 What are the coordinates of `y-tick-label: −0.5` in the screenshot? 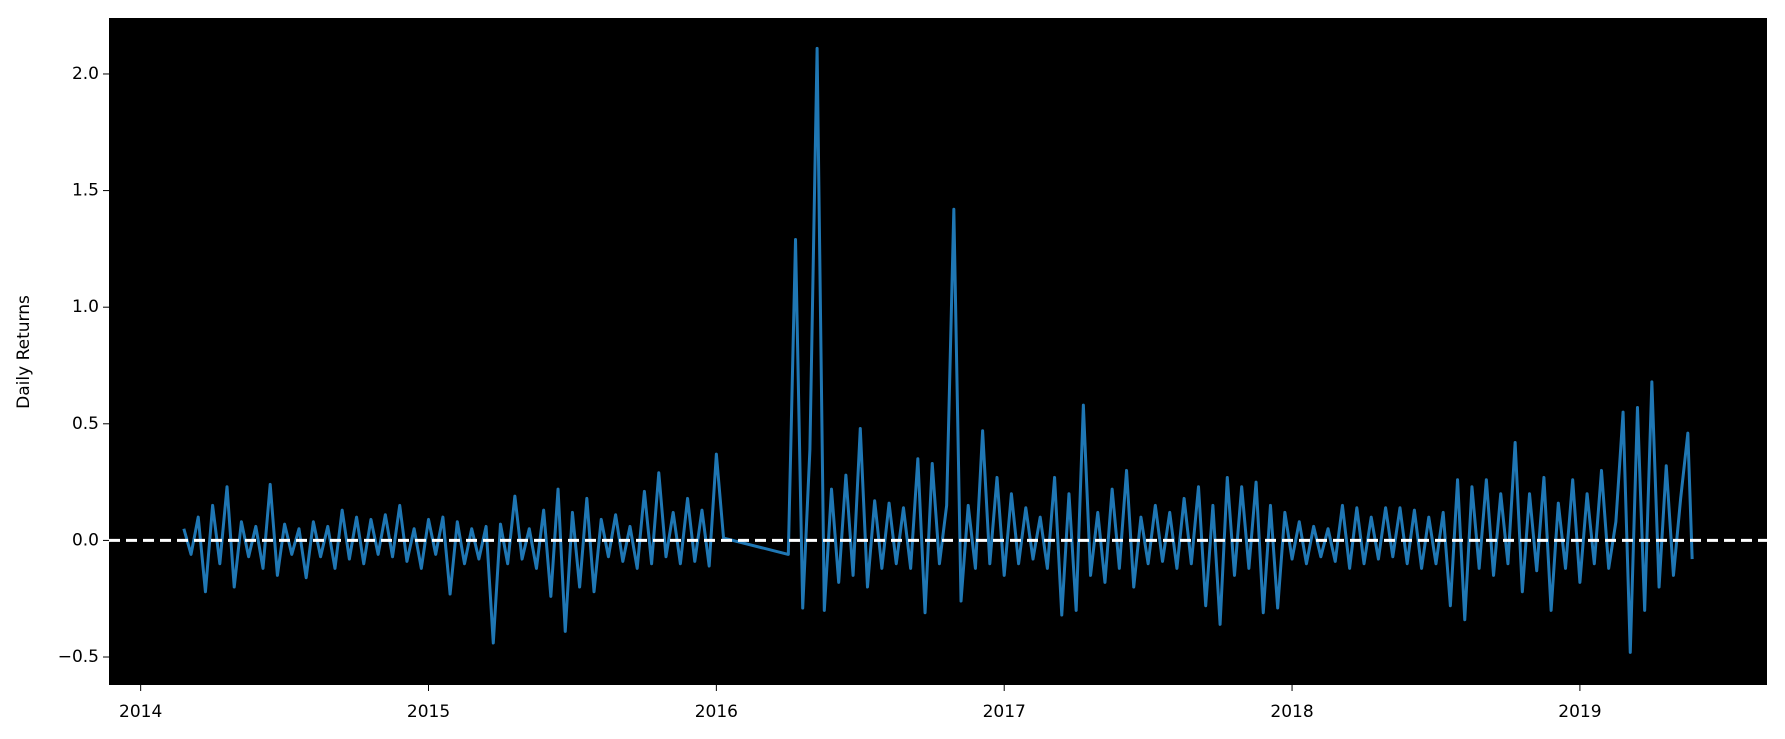 It's located at (78, 657).